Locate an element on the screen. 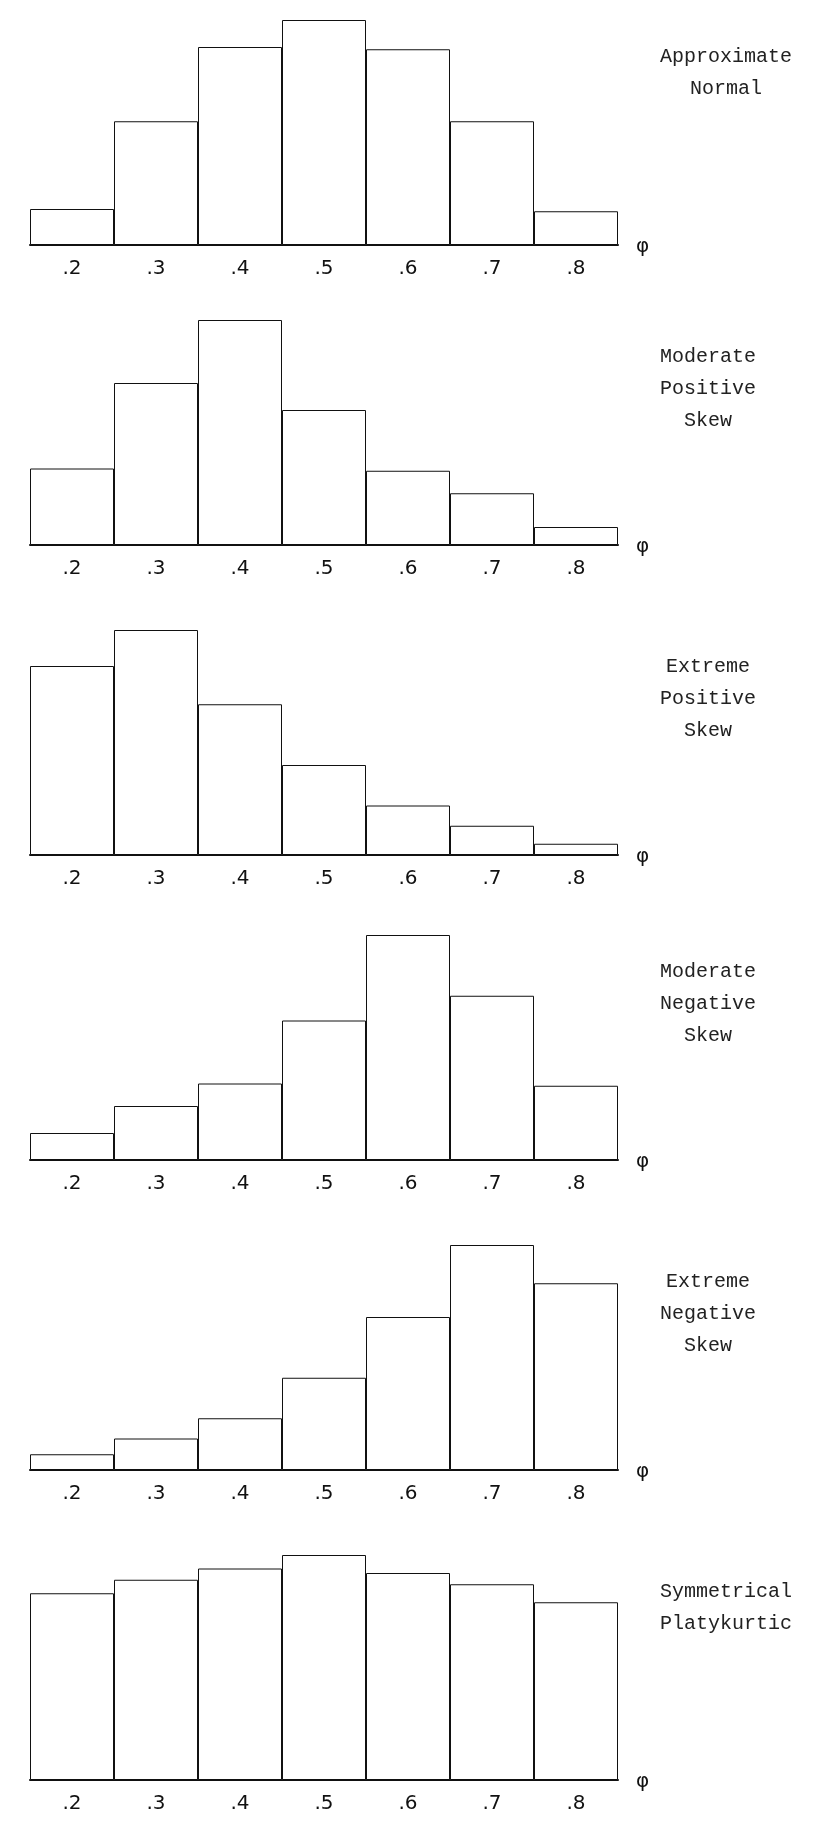 The width and height of the screenshot is (828, 1841). text: Moderate Negative Skew is located at coordinates (708, 1003).